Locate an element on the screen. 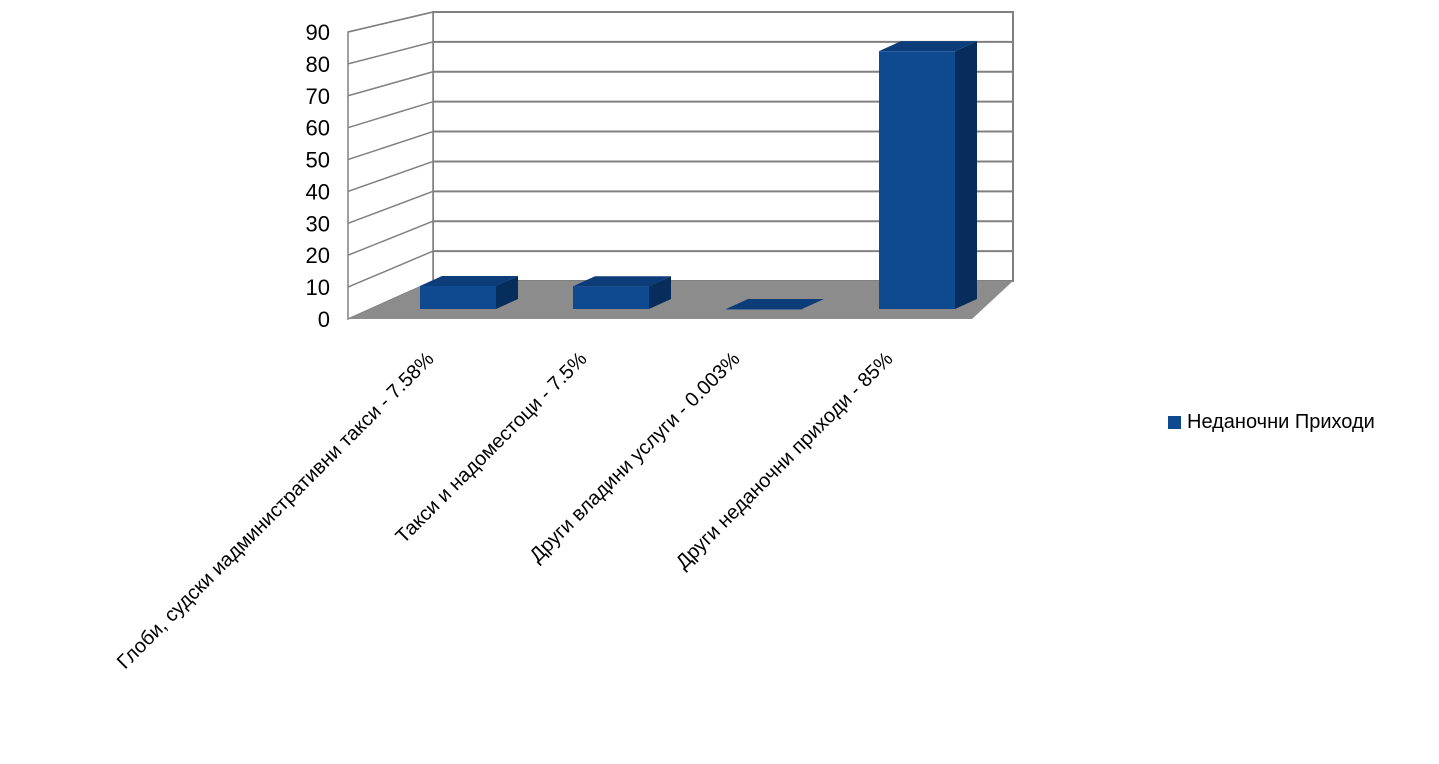  y-axis-ticks: 0 10 20 30 40 50 60 70 80 90 is located at coordinates (318, 176).